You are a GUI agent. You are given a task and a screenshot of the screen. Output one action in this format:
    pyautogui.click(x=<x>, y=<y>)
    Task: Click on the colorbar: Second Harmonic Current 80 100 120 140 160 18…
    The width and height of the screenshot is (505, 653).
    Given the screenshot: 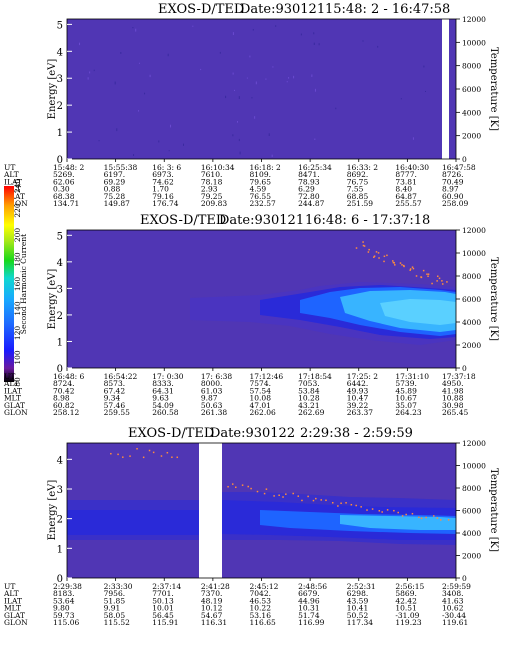 What is the action you would take?
    pyautogui.click(x=16, y=283)
    